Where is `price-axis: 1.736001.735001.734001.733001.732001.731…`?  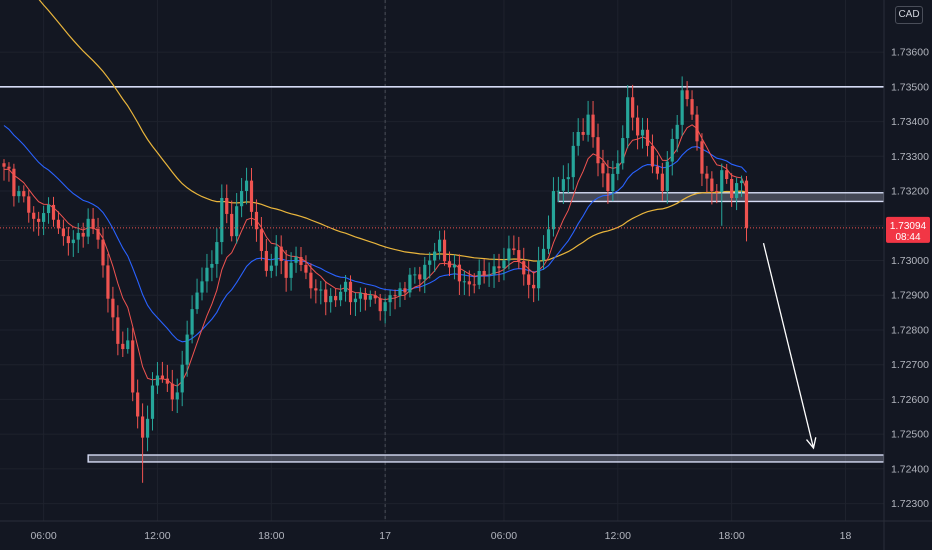 price-axis: 1.736001.735001.734001.733001.732001.731… is located at coordinates (907, 275).